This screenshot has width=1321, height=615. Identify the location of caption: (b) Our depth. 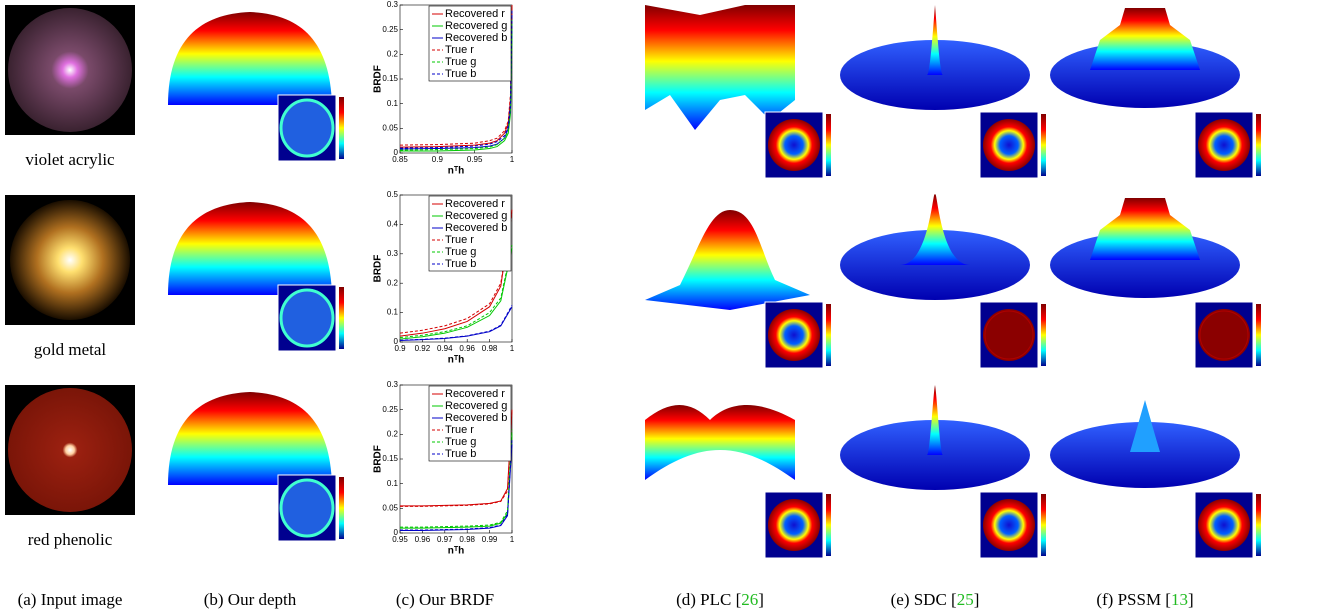
(250, 599).